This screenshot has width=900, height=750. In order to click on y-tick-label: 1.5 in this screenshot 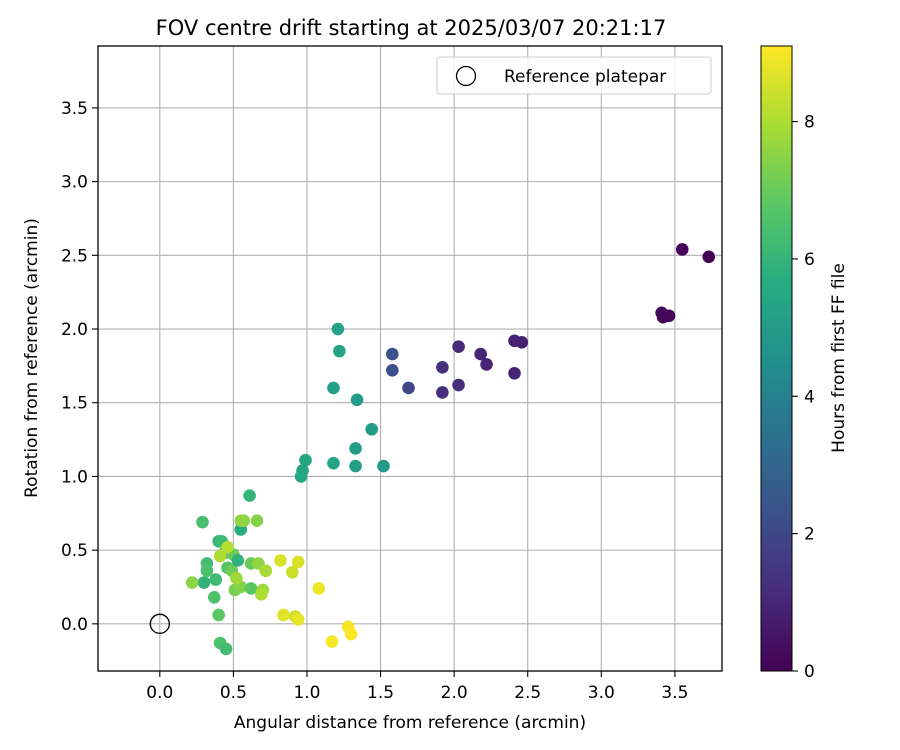, I will do `click(74, 404)`.